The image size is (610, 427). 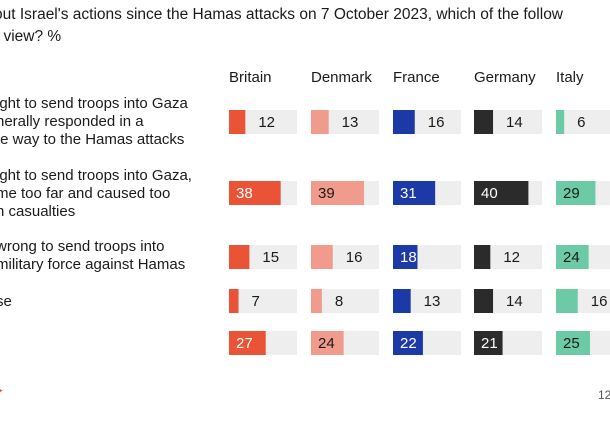 I want to click on row-label-3-line-2: military force against Hamas, so click(x=93, y=264).